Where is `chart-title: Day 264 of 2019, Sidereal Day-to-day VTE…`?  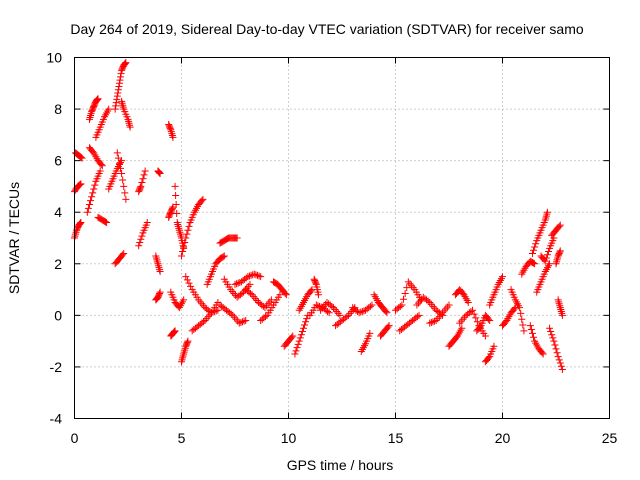
chart-title: Day 264 of 2019, Sidereal Day-to-day VTE… is located at coordinates (326, 29).